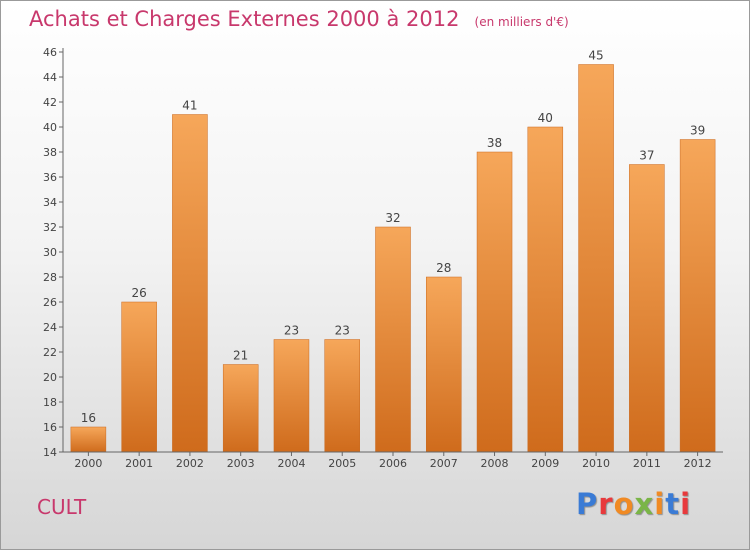  I want to click on y-tick-label: 34, so click(50, 202).